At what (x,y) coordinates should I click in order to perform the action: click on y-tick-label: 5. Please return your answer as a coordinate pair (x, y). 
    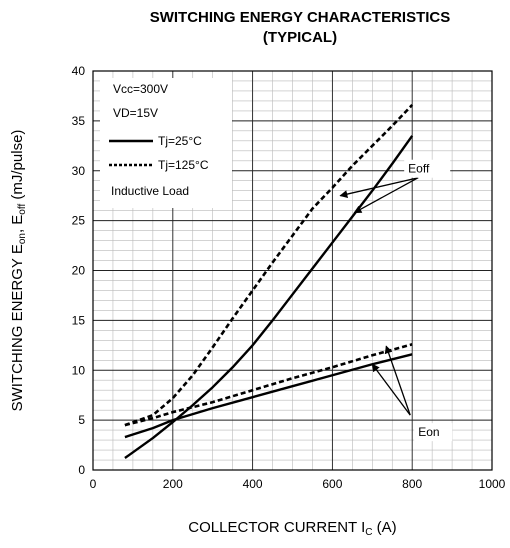
    Looking at the image, I should click on (81, 420).